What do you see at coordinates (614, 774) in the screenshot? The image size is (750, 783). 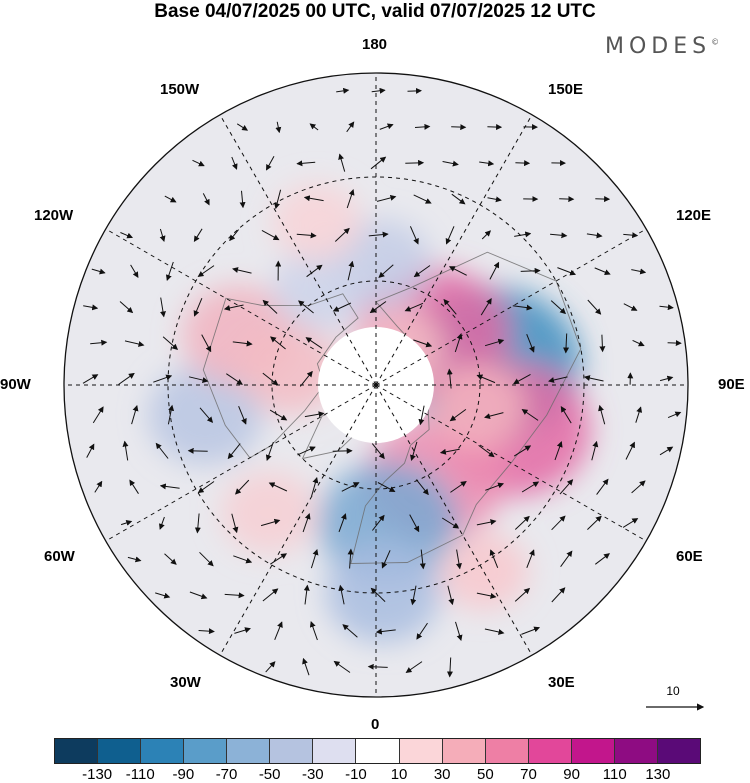 I see `colorbar-tick-label: 110` at bounding box center [614, 774].